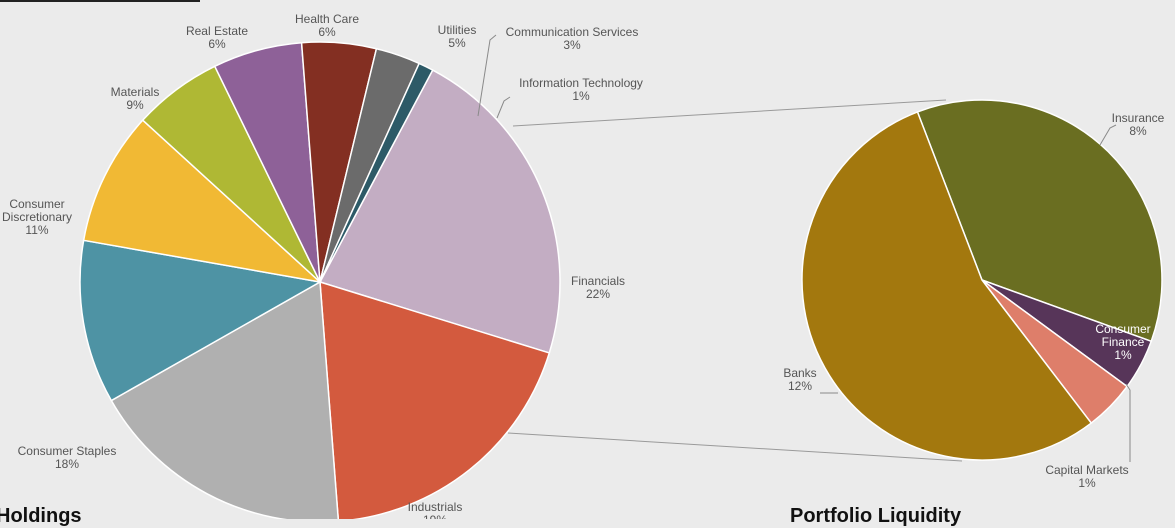  What do you see at coordinates (435, 509) in the screenshot?
I see `holdings-label-industrials: Industrials19%` at bounding box center [435, 509].